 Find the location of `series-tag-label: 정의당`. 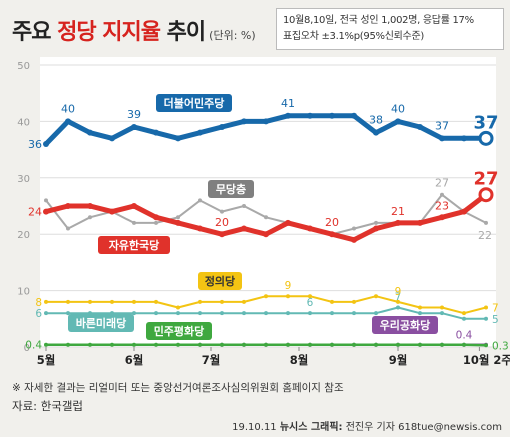

series-tag-label: 정의당 is located at coordinates (220, 281).